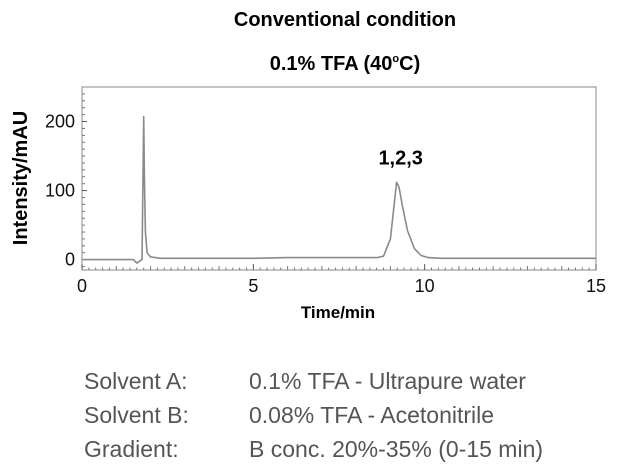  What do you see at coordinates (70, 260) in the screenshot?
I see `y-tick-label: 0` at bounding box center [70, 260].